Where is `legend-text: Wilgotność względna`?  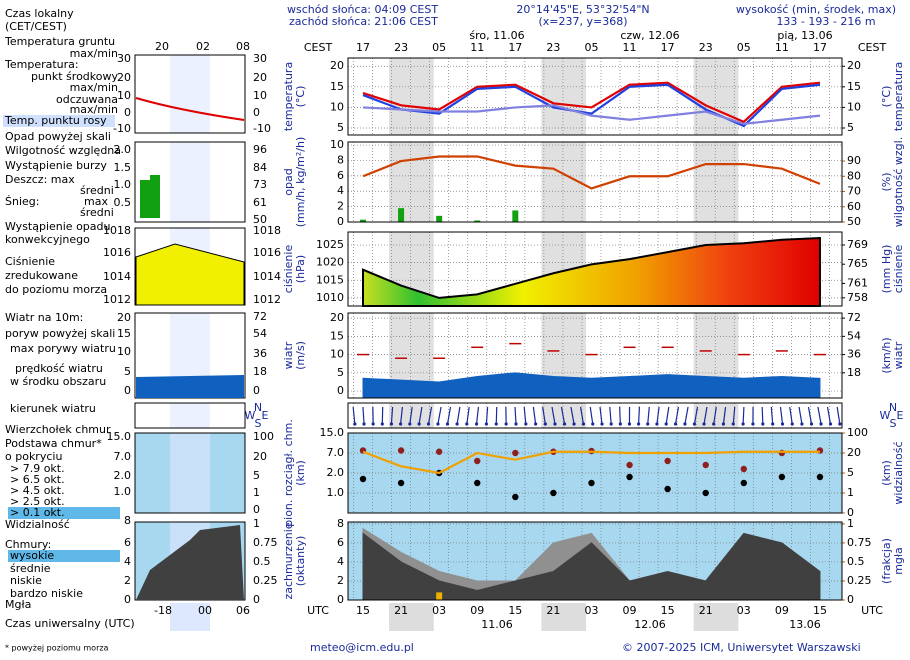
legend-text: Wilgotność względna is located at coordinates (63, 150).